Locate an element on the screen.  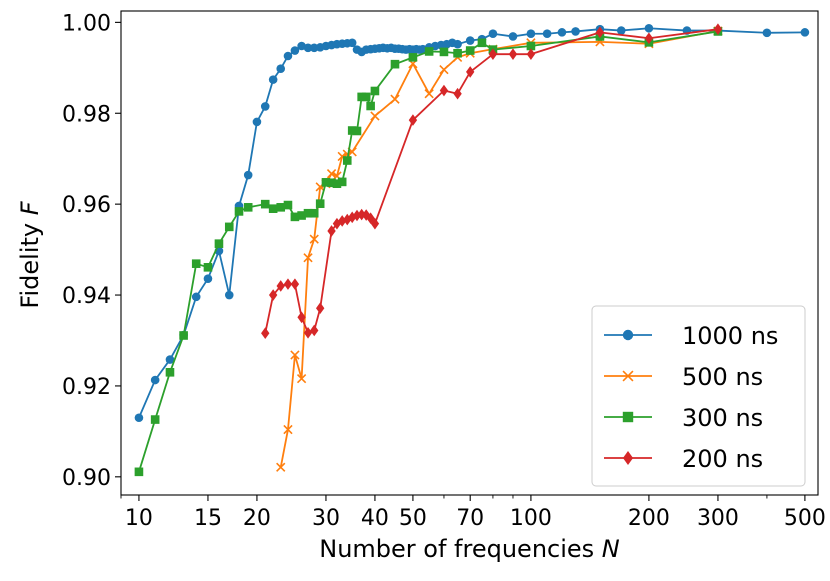
legend-label: 200 ns is located at coordinates (722, 459).